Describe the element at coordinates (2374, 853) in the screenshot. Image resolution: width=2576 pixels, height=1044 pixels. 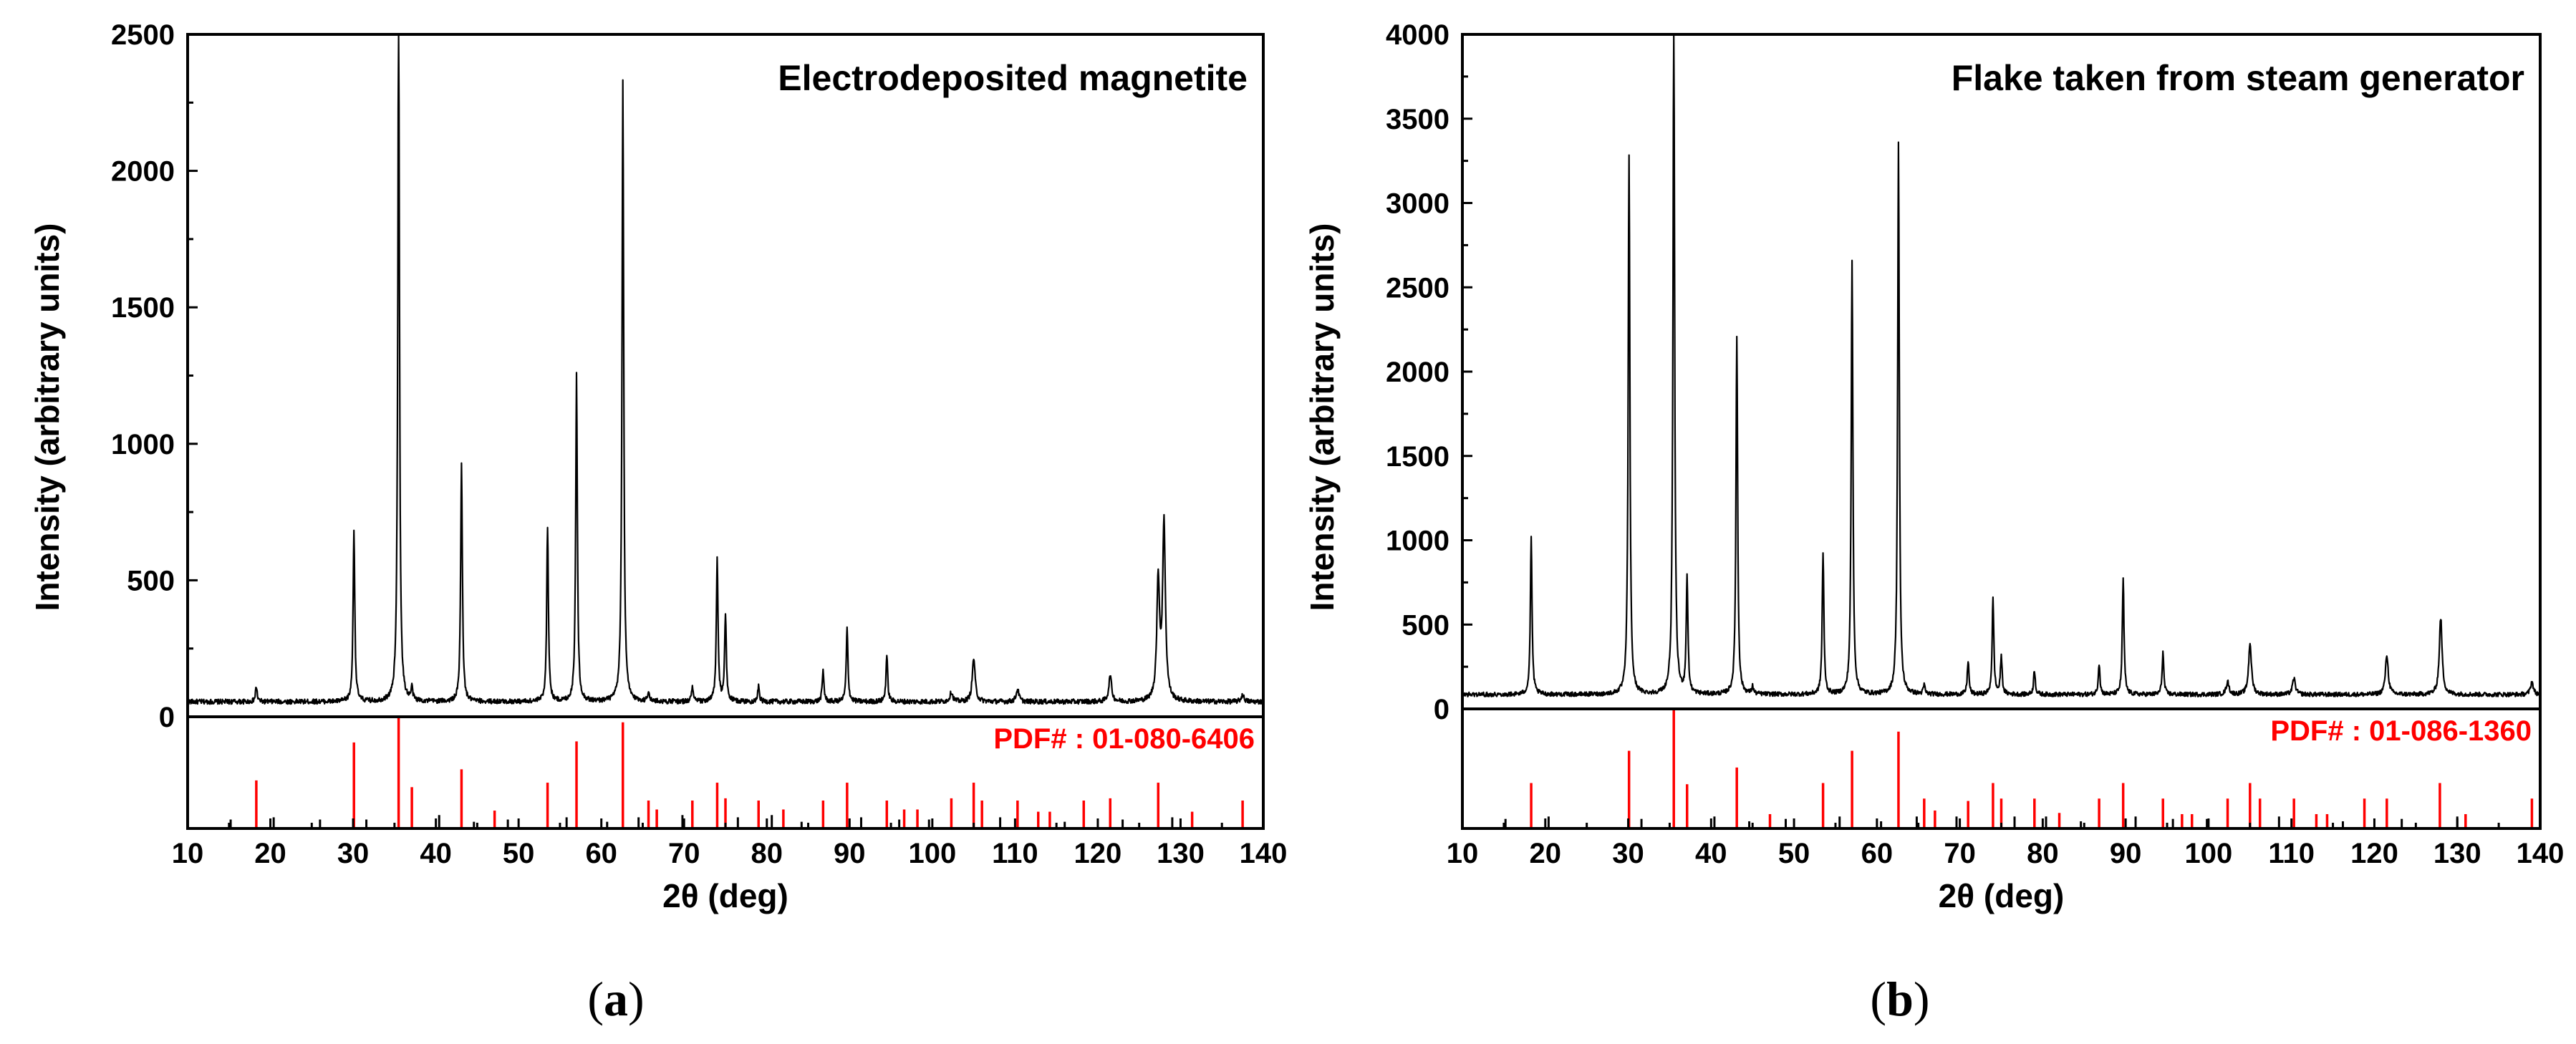
I see `panel-b-x-tick-label: 120` at that location.